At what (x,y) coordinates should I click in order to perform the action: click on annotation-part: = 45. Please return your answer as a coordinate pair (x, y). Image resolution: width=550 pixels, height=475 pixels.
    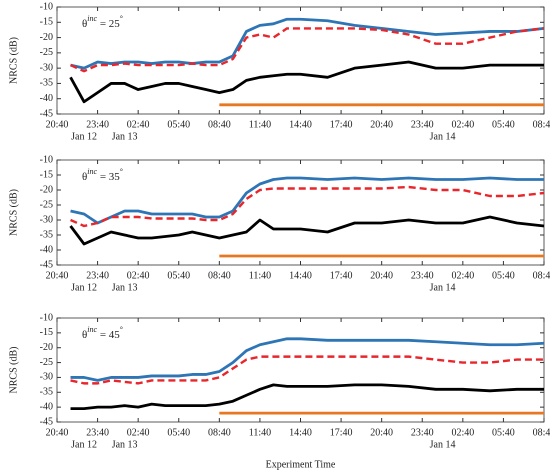
    Looking at the image, I should click on (108, 335).